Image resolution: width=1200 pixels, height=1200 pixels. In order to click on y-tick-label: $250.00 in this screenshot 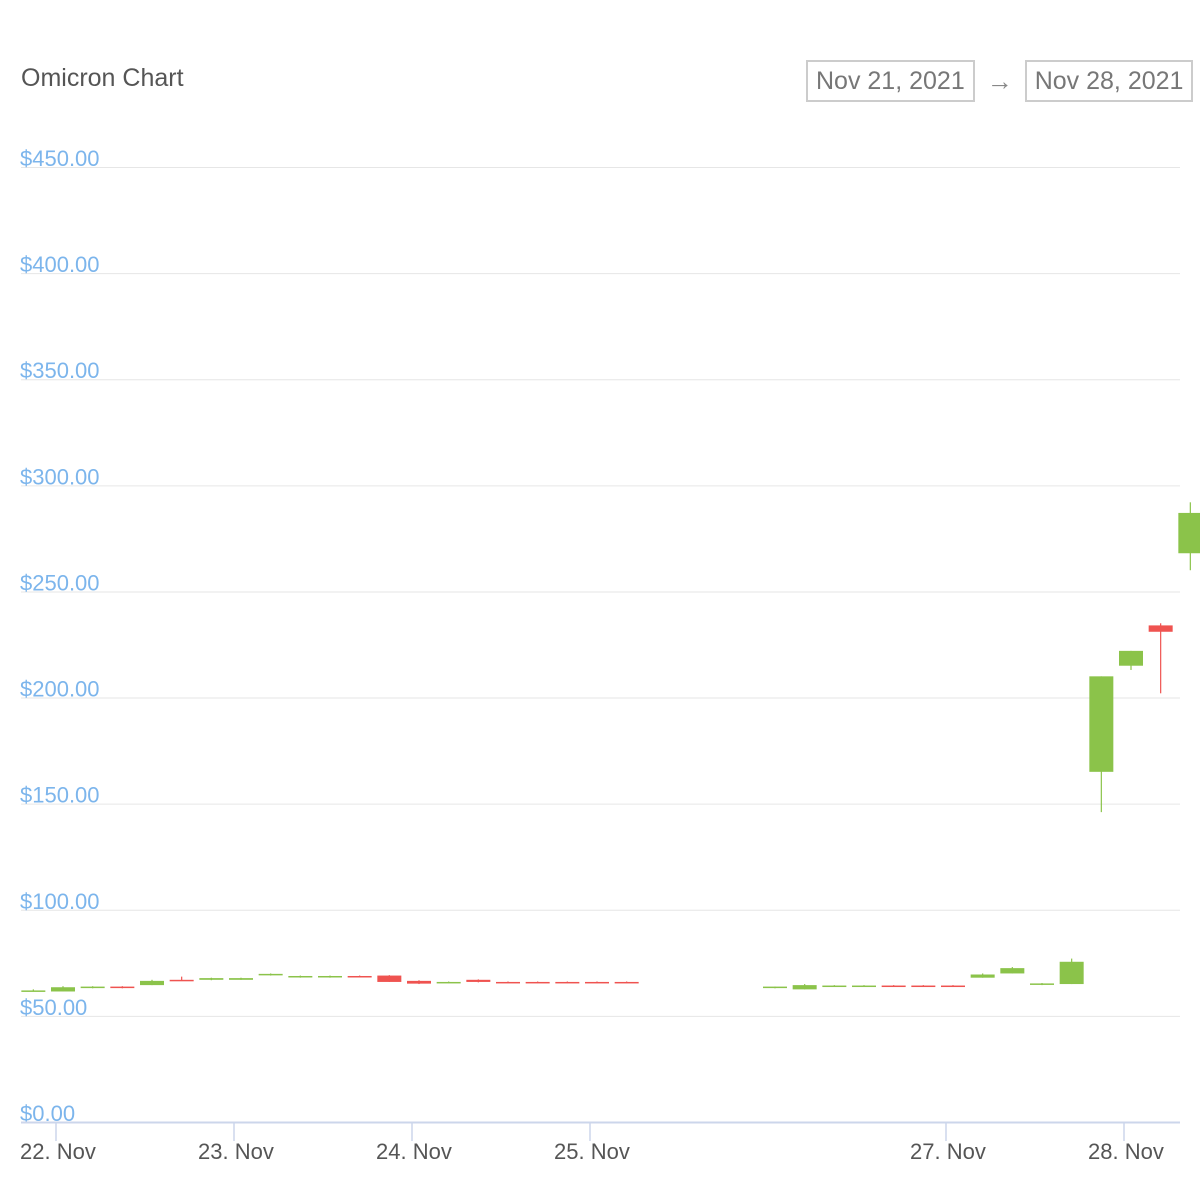, I will do `click(60, 582)`.